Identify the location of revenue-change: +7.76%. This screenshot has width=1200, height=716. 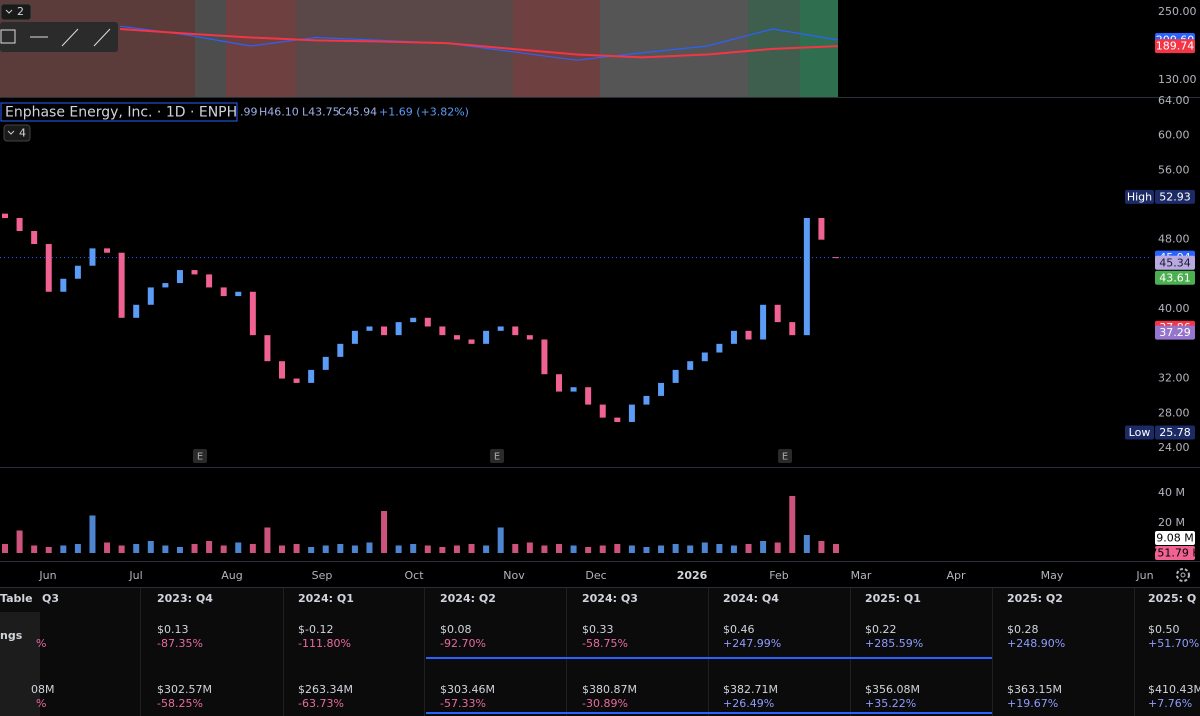
(1170, 703).